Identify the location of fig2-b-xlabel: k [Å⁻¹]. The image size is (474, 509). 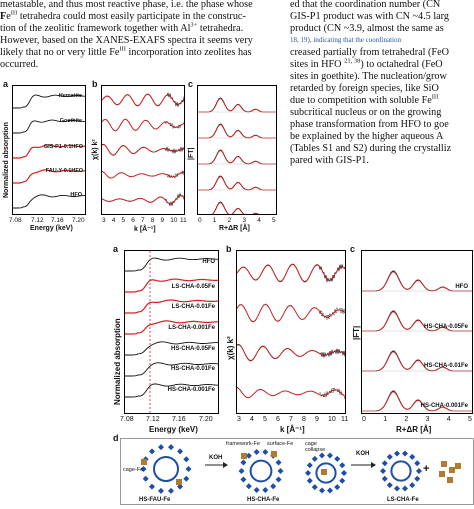
(292, 429).